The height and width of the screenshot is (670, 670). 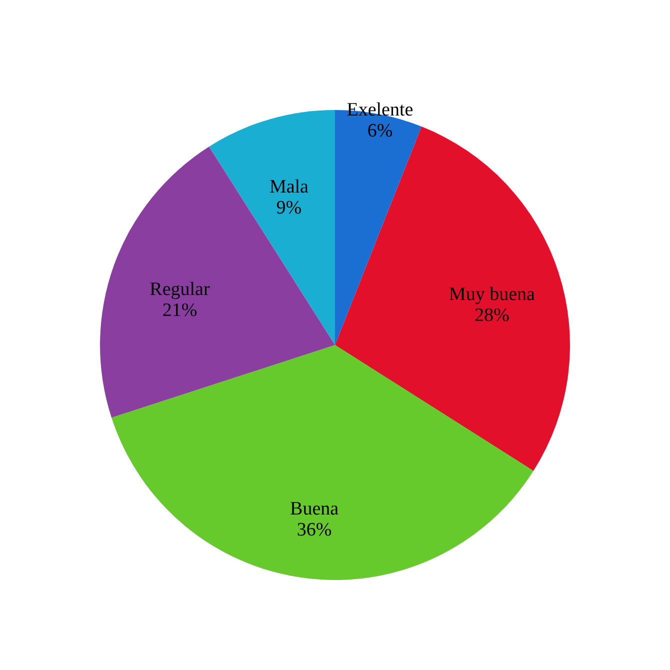 I want to click on slice-label: Muy buena, so click(x=492, y=295).